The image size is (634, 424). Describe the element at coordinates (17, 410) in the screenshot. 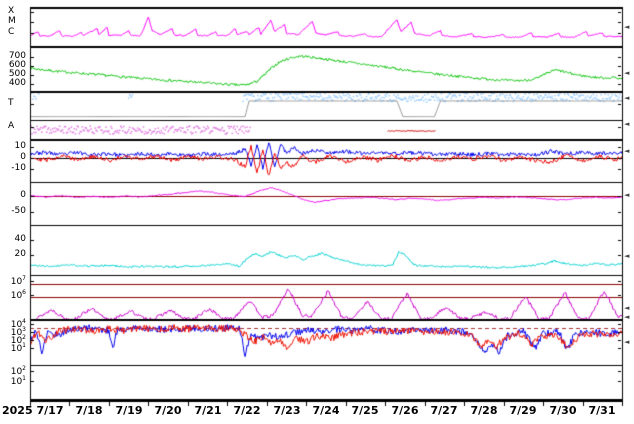

I see `x-axis-year-label: 2025` at that location.